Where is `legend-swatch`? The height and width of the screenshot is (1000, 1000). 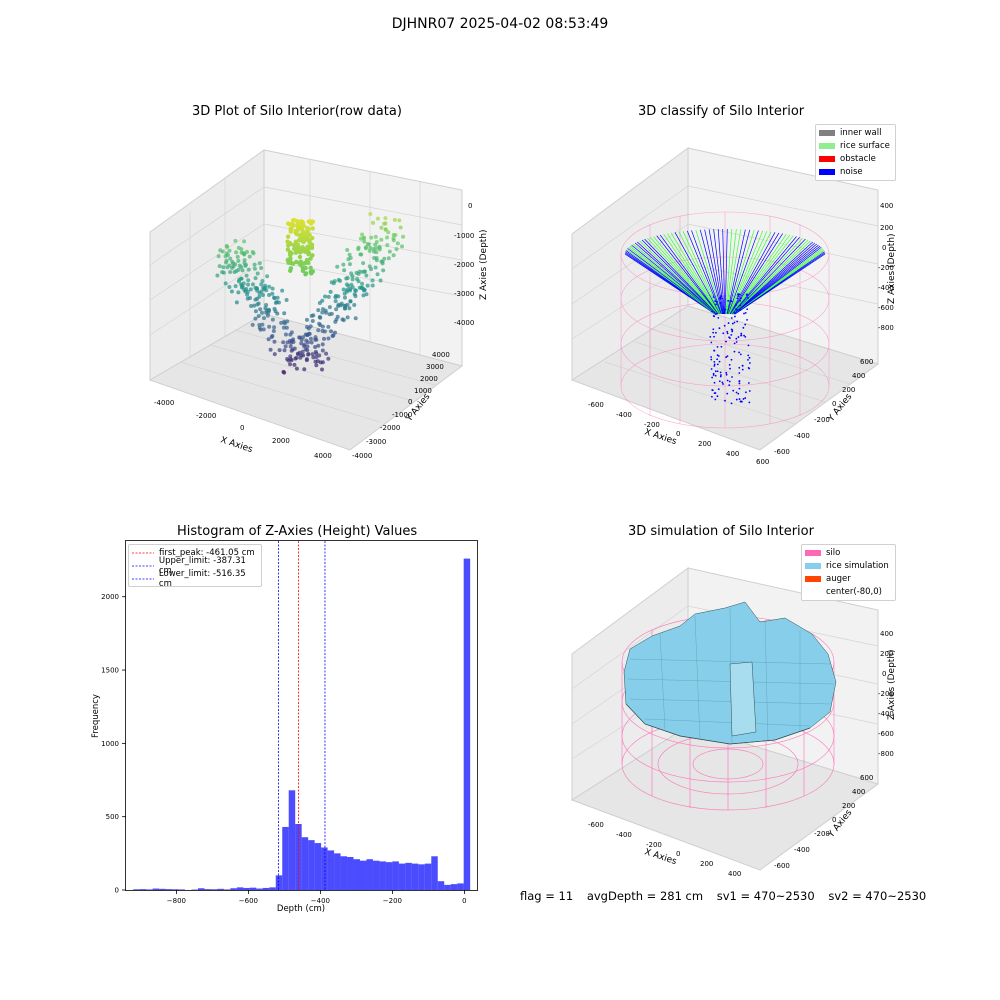 legend-swatch is located at coordinates (813, 565).